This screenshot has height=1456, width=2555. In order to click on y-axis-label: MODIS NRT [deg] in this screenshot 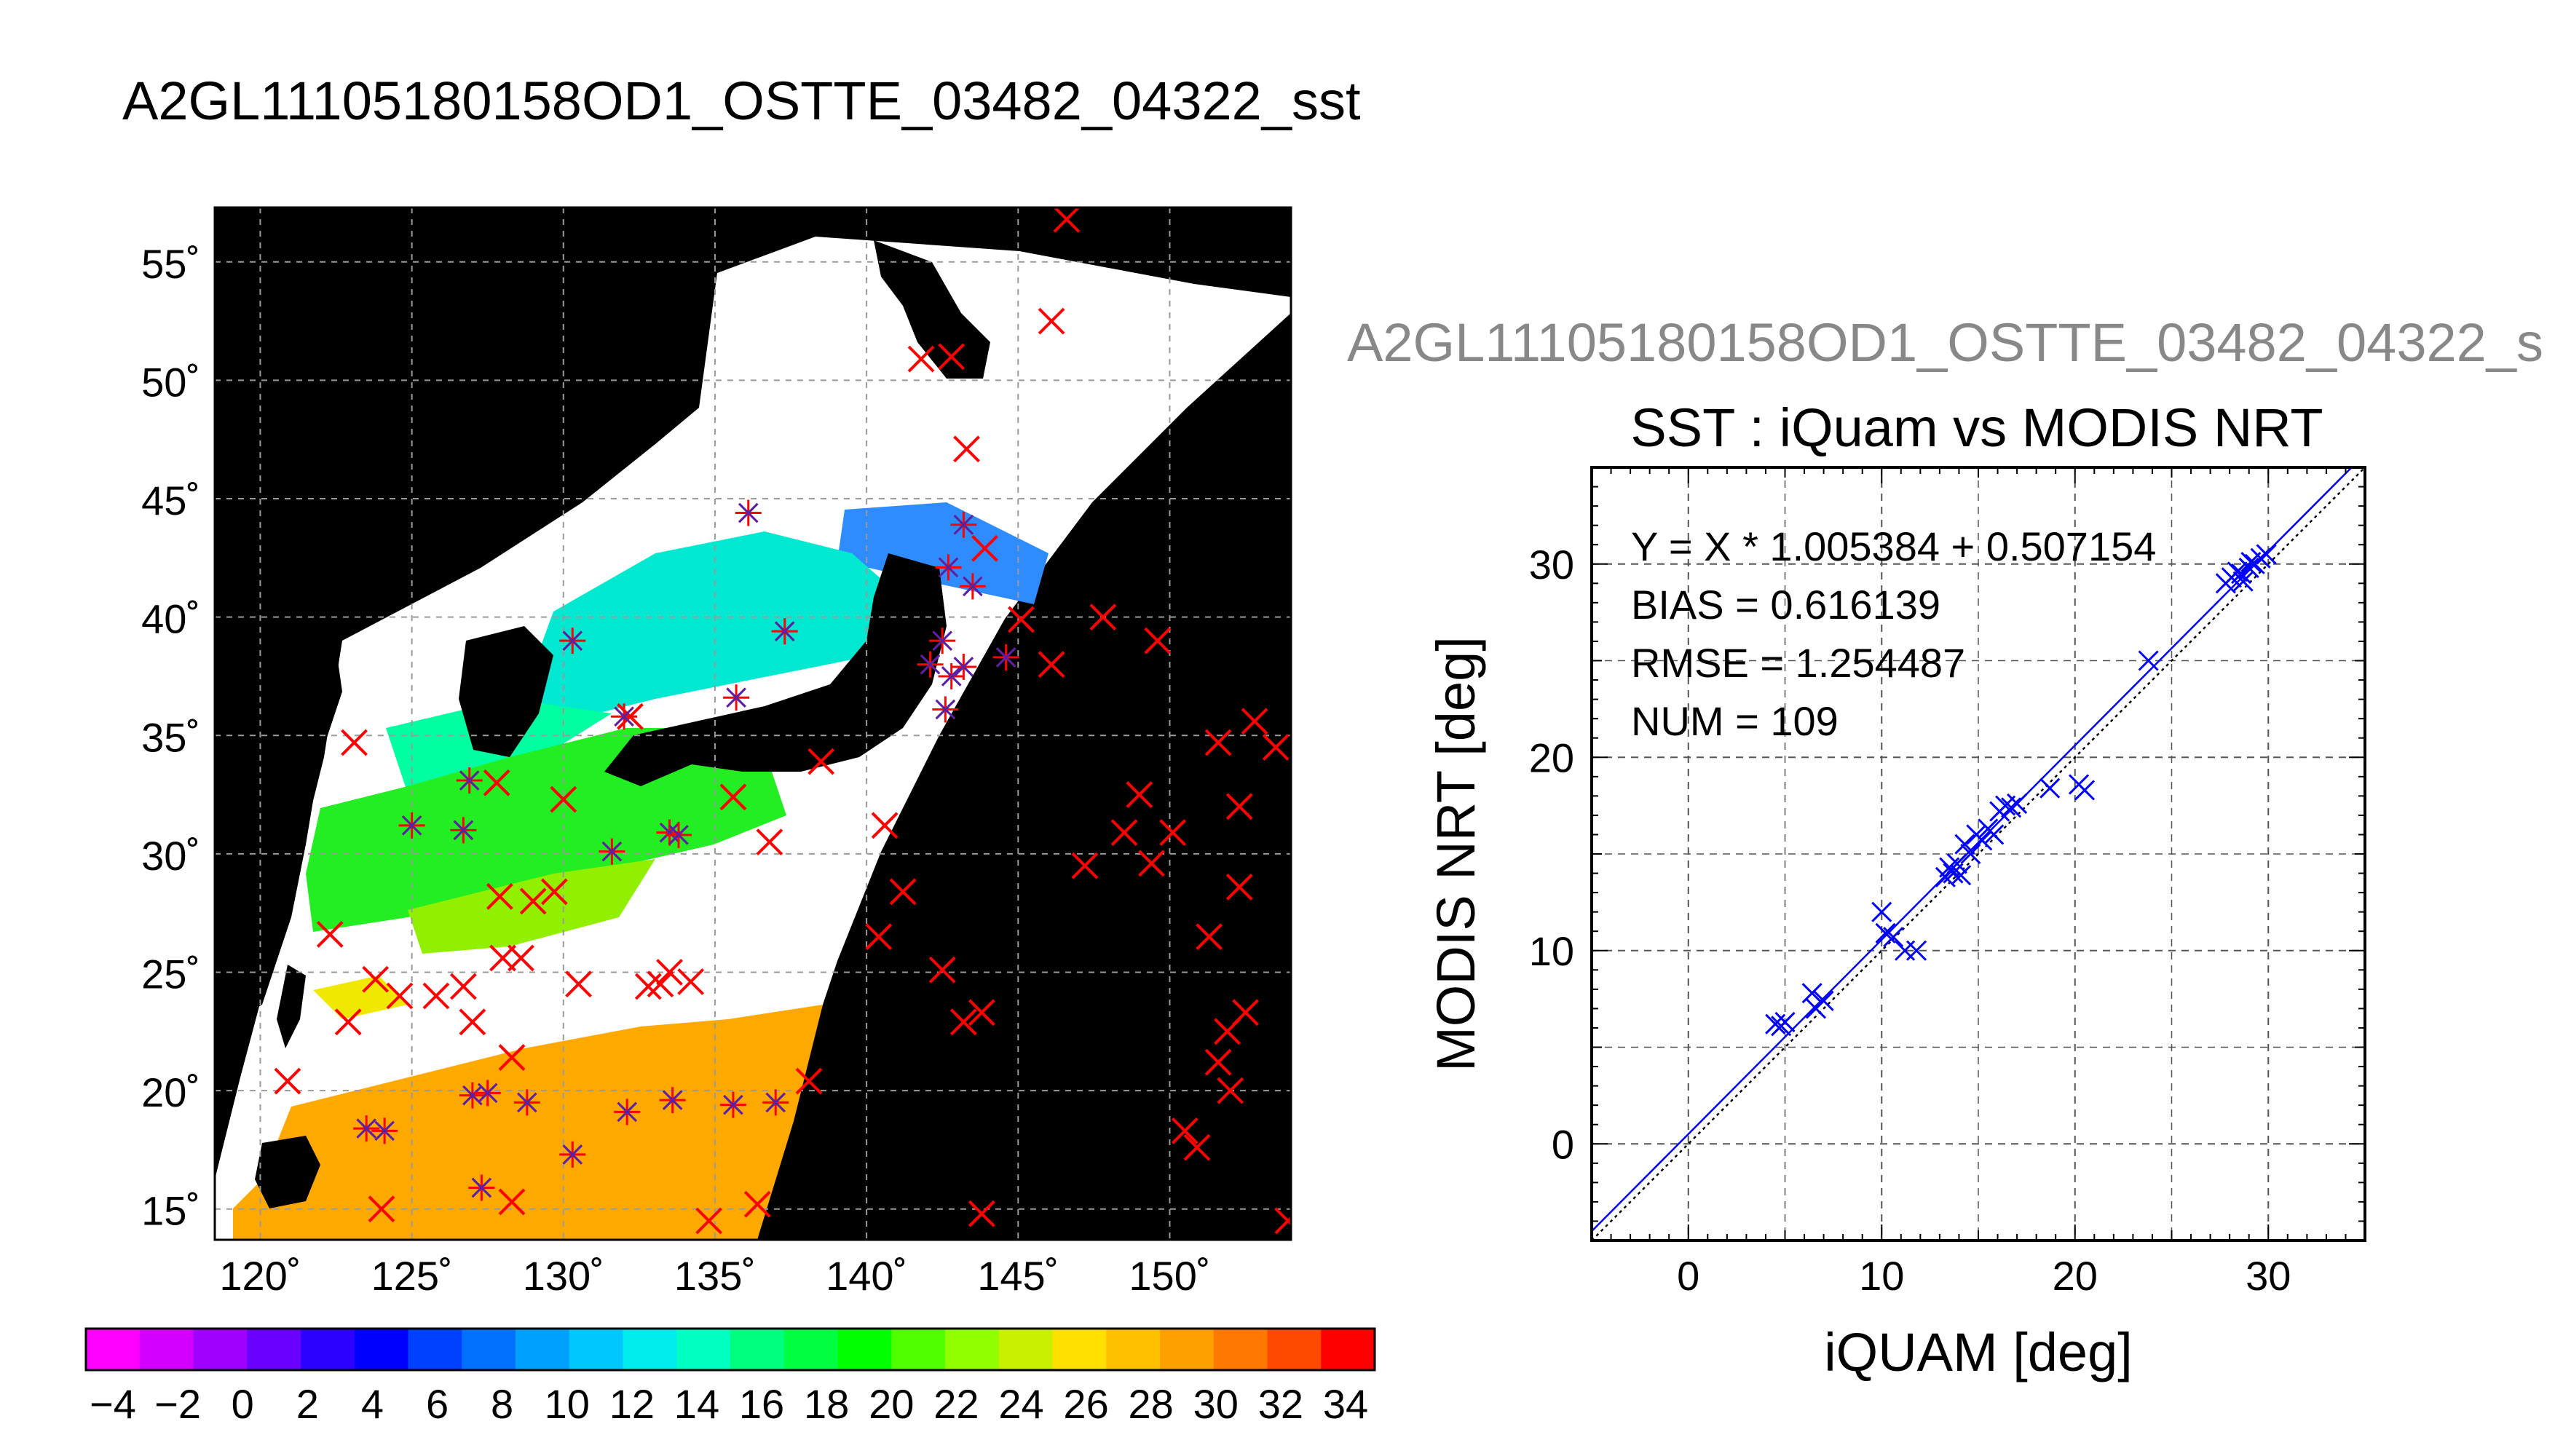, I will do `click(1456, 854)`.